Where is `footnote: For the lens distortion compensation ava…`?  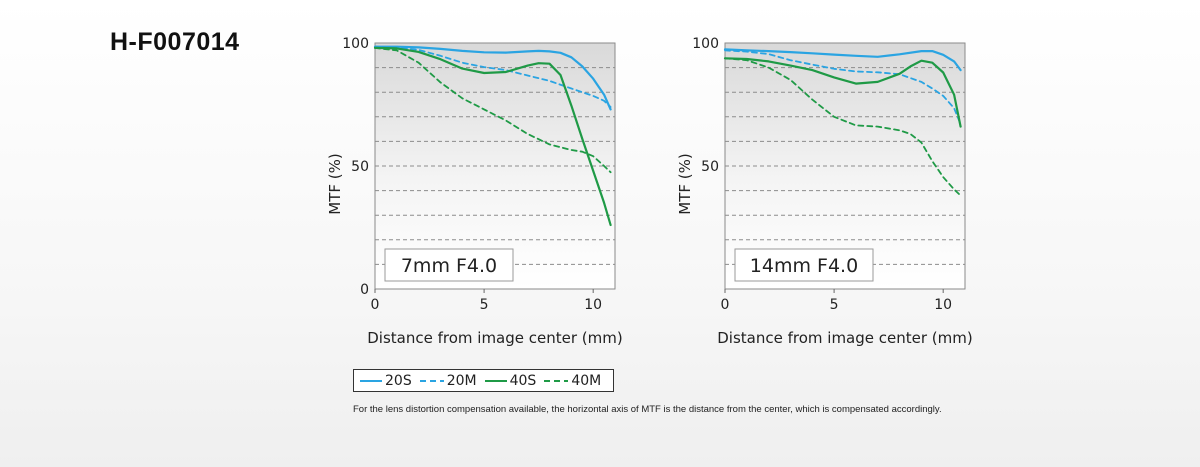
footnote: For the lens distortion compensation ava… is located at coordinates (647, 409).